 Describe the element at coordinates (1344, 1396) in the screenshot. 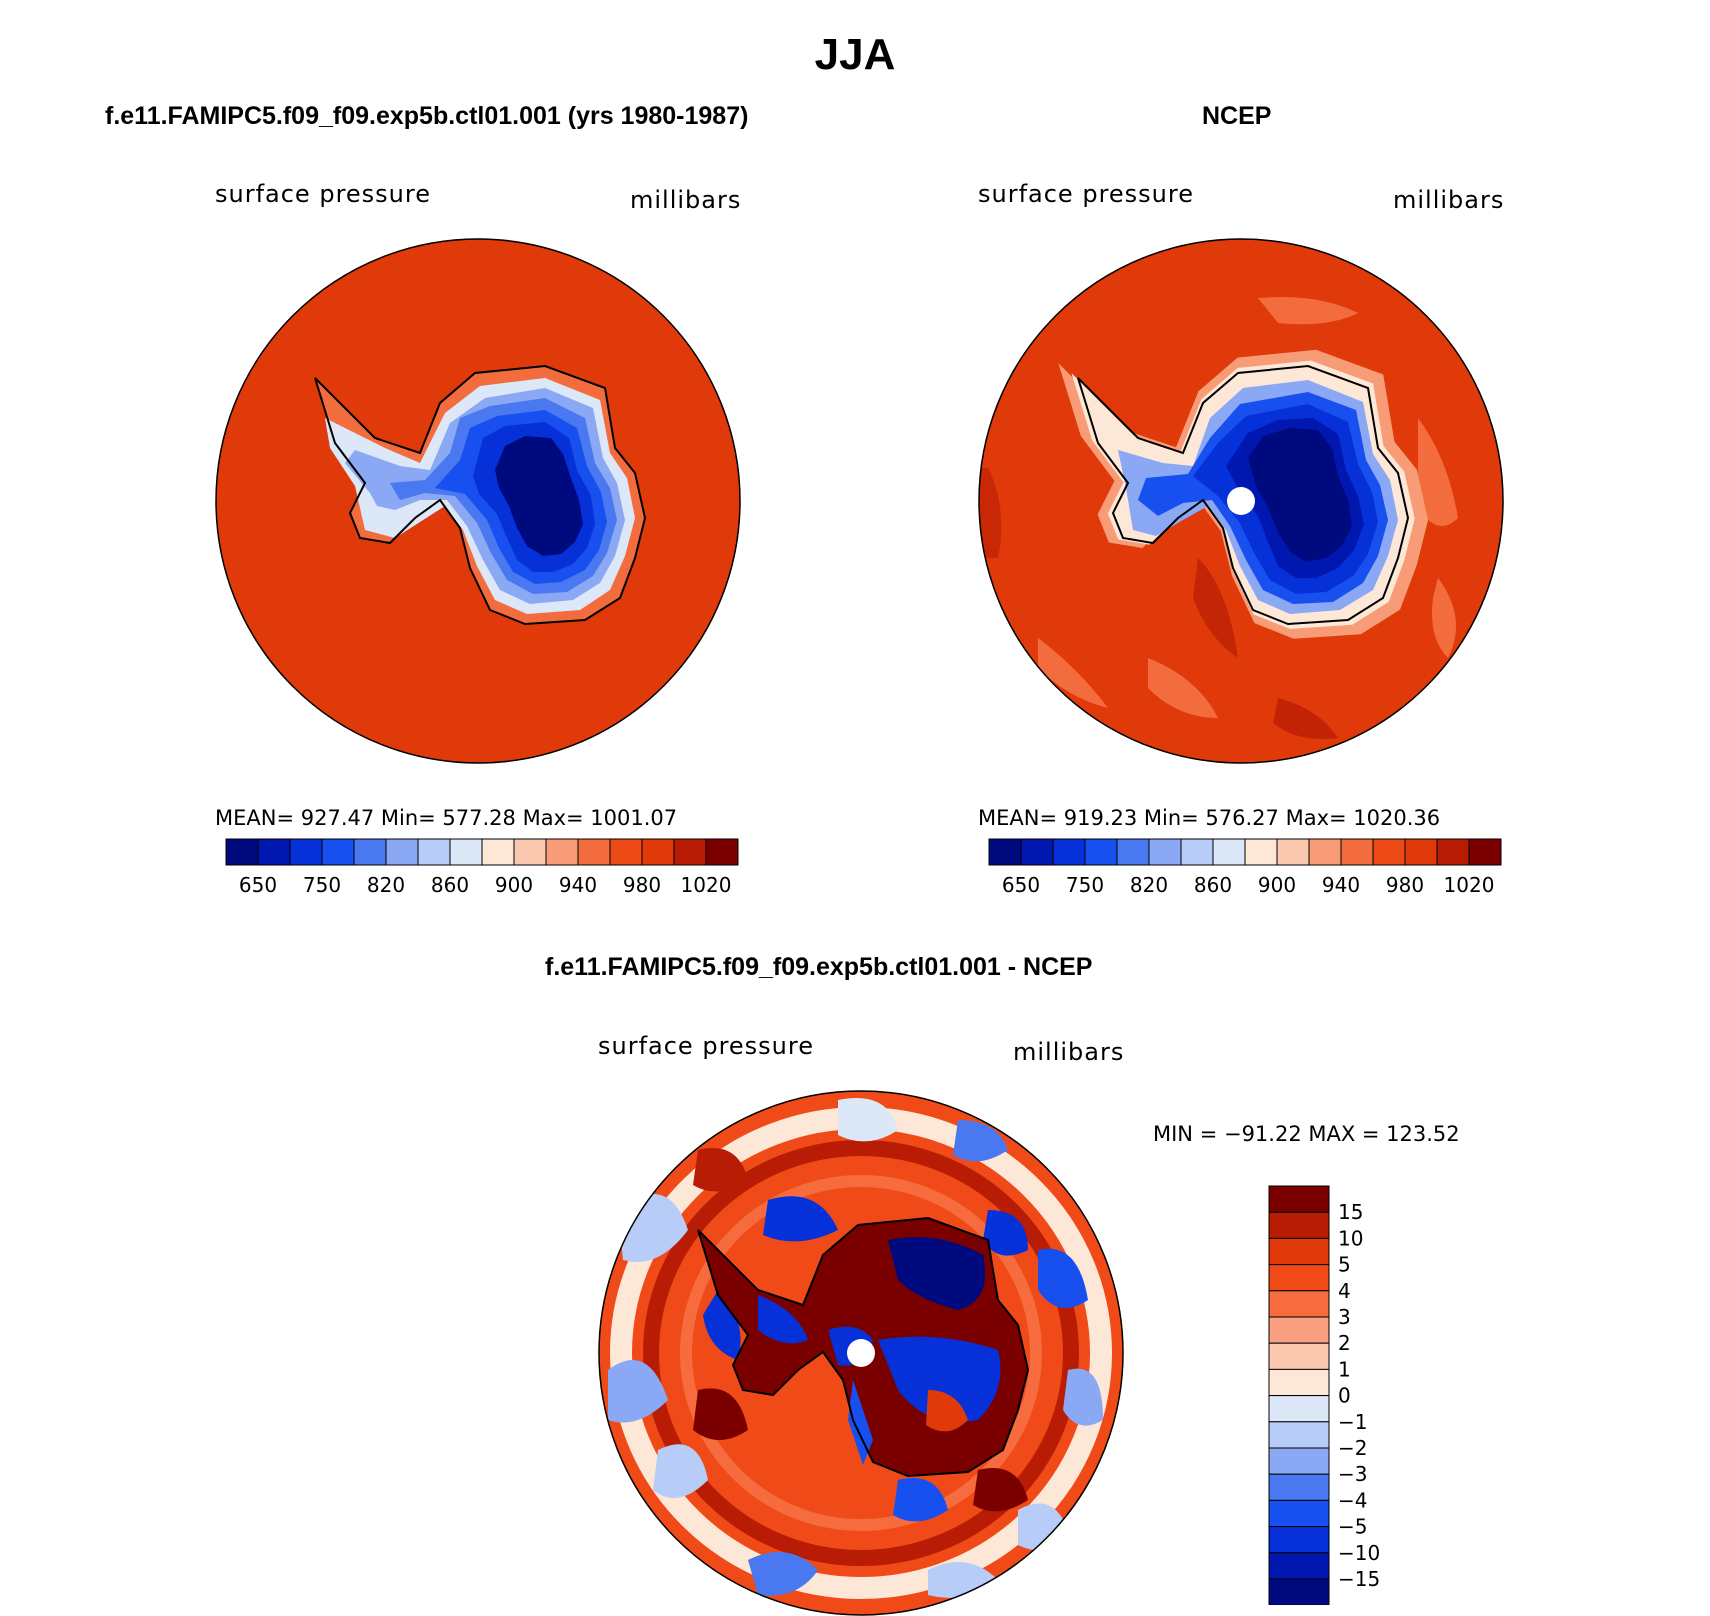

I see `colorbar-tick-label: 0` at that location.